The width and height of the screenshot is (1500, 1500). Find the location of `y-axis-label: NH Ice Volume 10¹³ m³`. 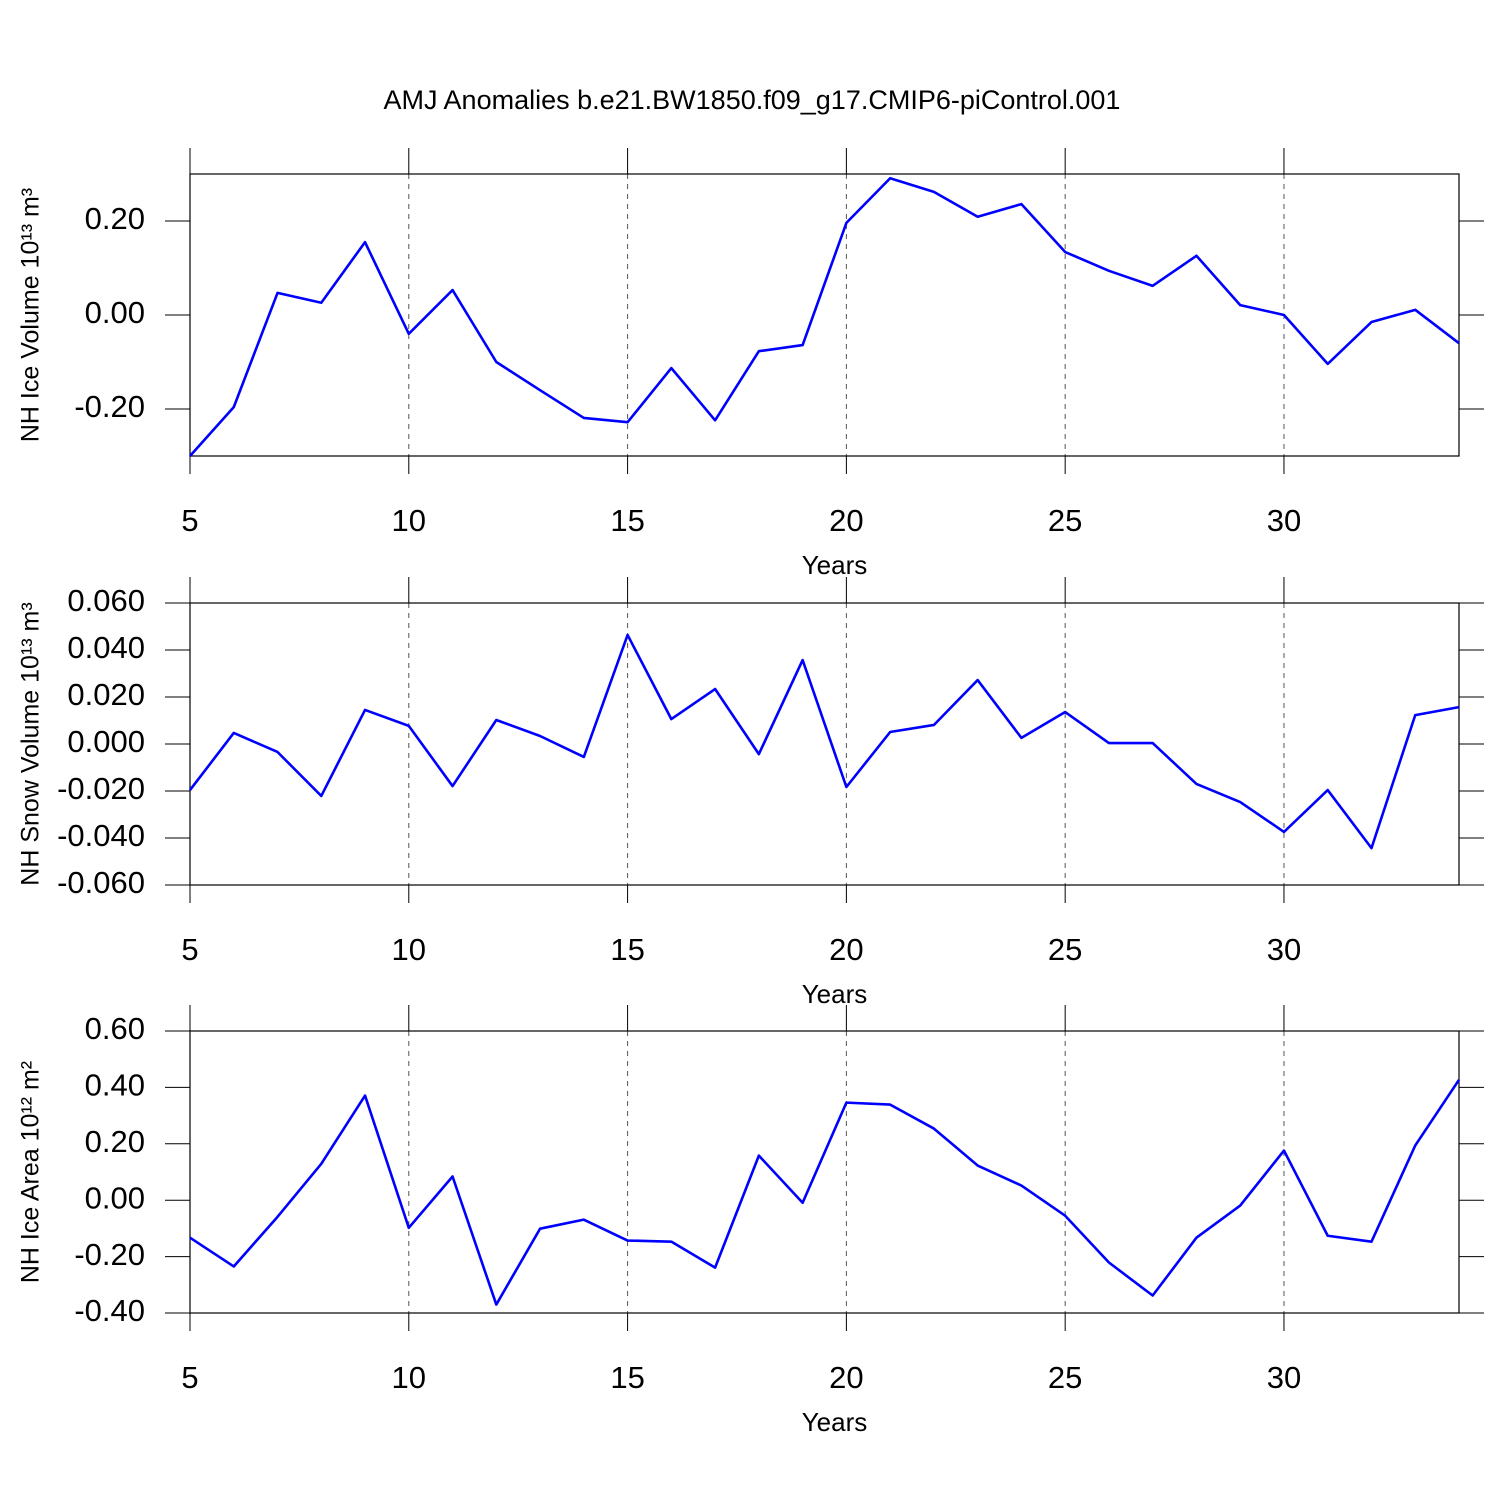

y-axis-label: NH Ice Volume 10¹³ m³ is located at coordinates (31, 315).